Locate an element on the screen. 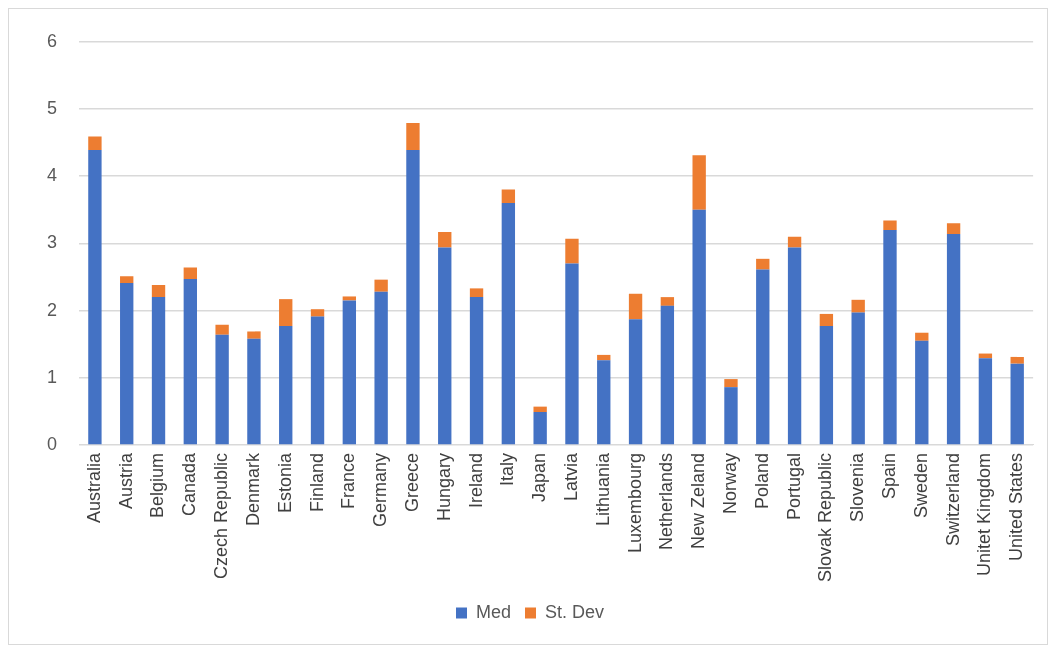 This screenshot has height=653, width=1056. y-tick-label: 6 is located at coordinates (52, 40).